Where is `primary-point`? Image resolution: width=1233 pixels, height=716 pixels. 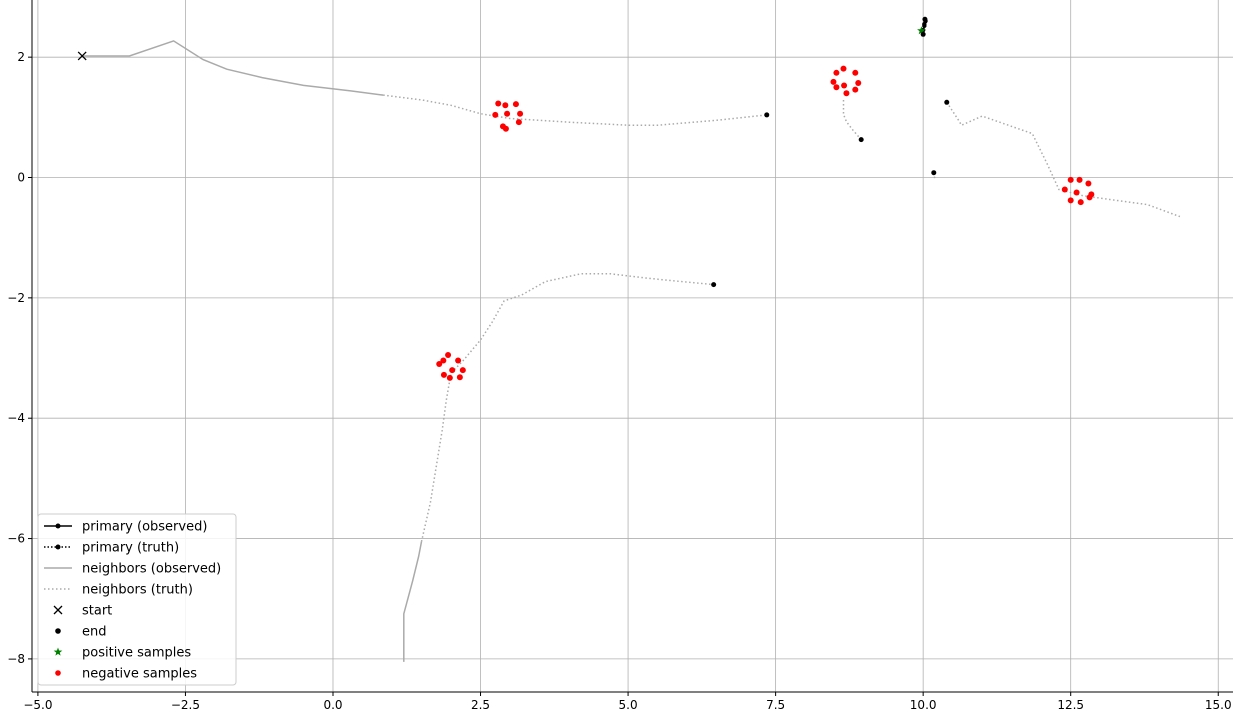 primary-point is located at coordinates (924, 24).